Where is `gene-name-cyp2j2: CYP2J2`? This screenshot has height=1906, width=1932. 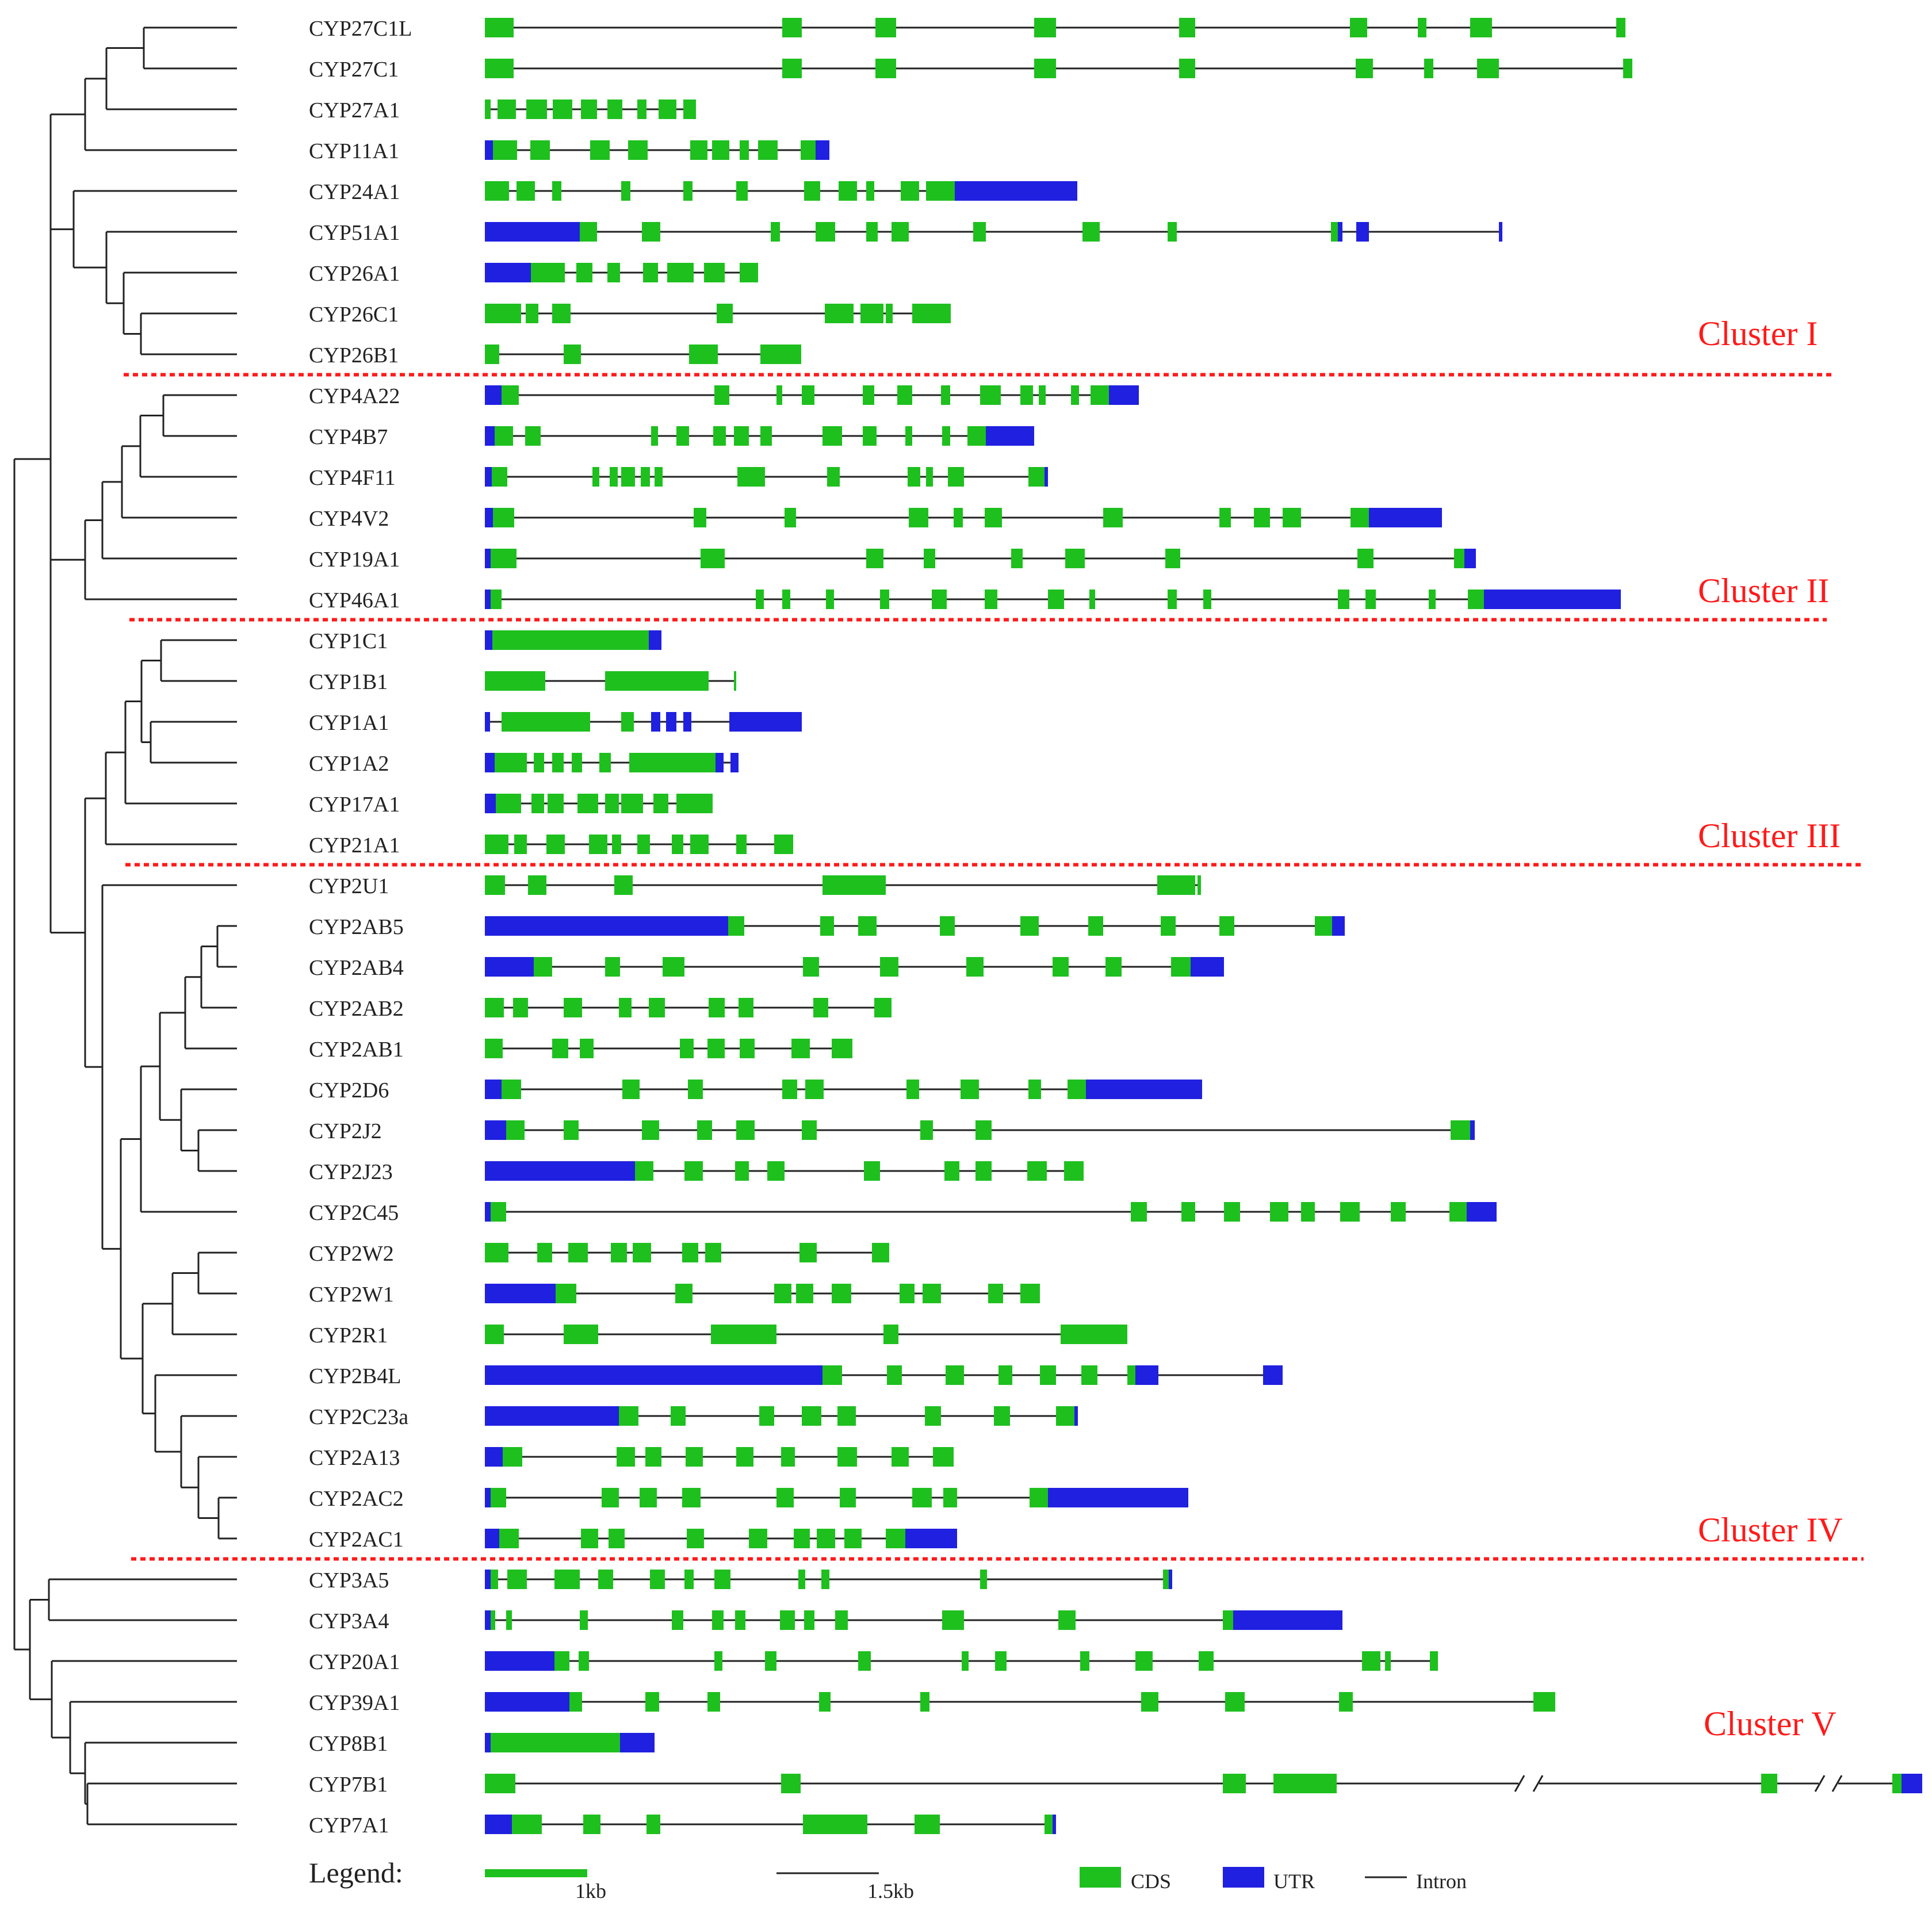 gene-name-cyp2j2: CYP2J2 is located at coordinates (345, 1131).